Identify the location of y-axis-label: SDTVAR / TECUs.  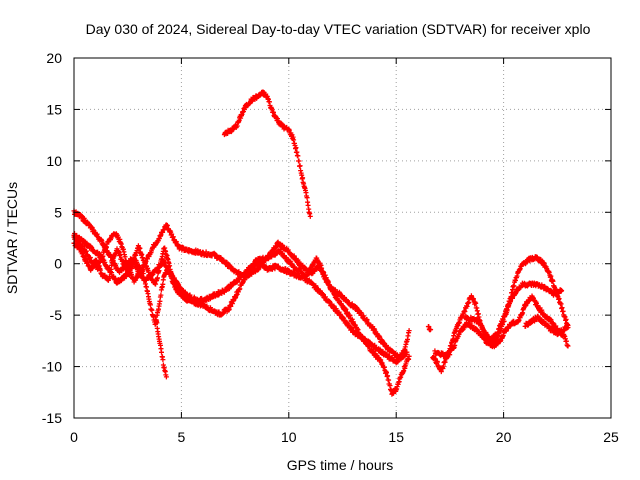
(12, 238).